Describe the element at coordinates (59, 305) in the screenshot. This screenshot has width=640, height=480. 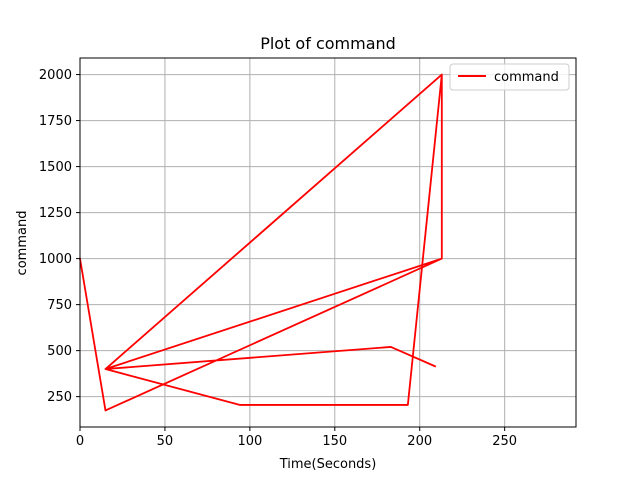
I see `y-tick-label: 750` at that location.